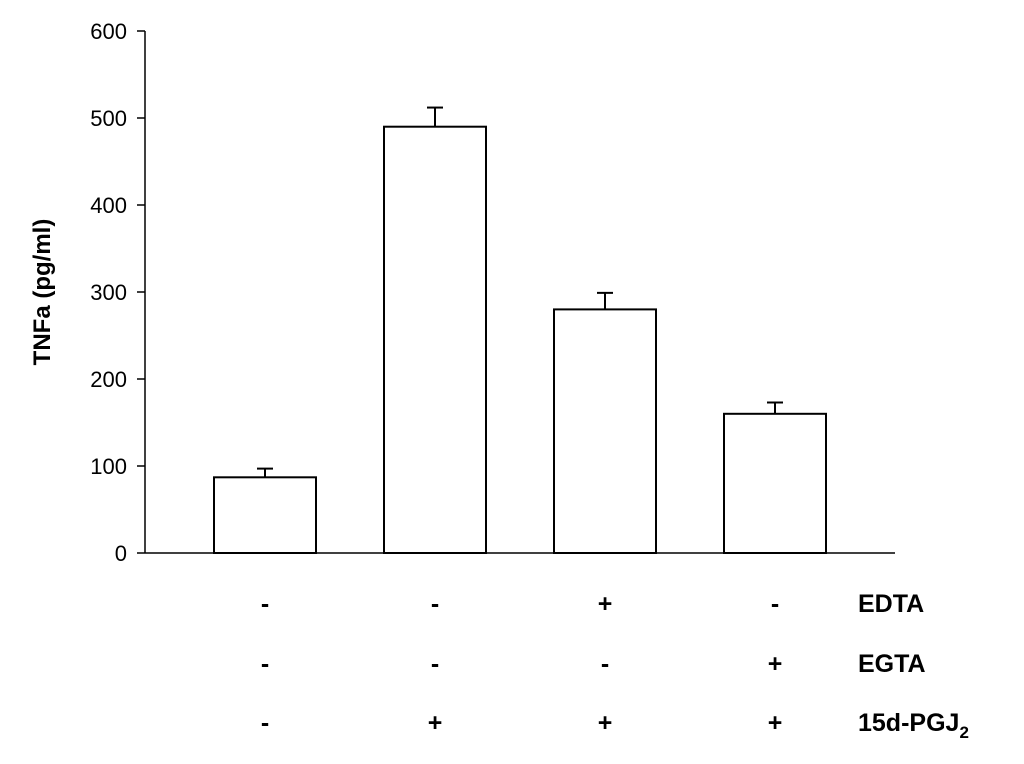  Describe the element at coordinates (892, 664) in the screenshot. I see `condition-label: EGTA` at that location.